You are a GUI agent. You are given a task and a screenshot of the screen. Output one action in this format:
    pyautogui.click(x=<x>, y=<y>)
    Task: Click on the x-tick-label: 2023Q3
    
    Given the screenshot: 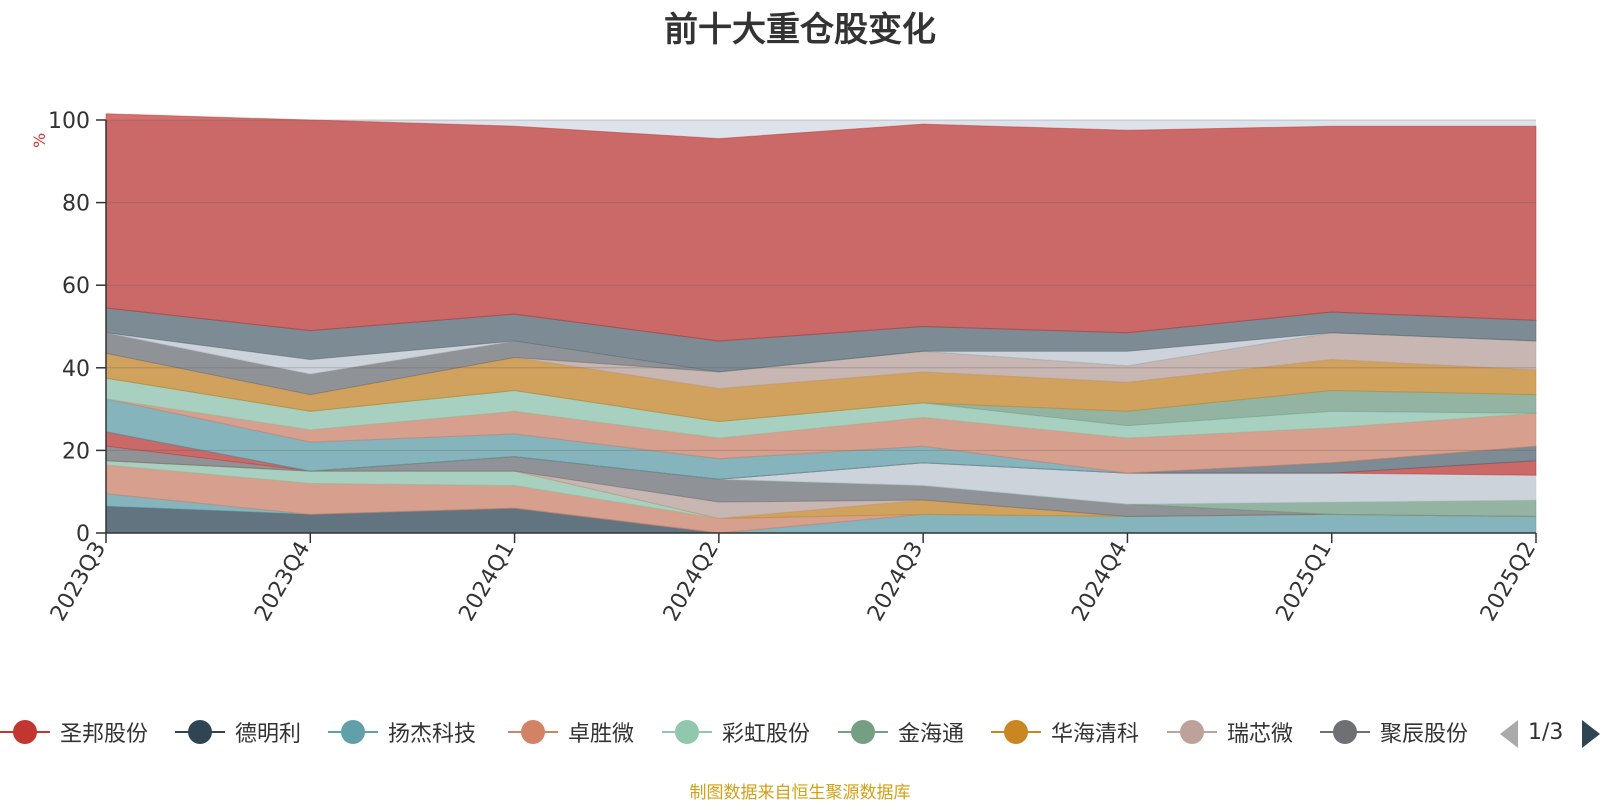 What is the action you would take?
    pyautogui.click(x=78, y=582)
    